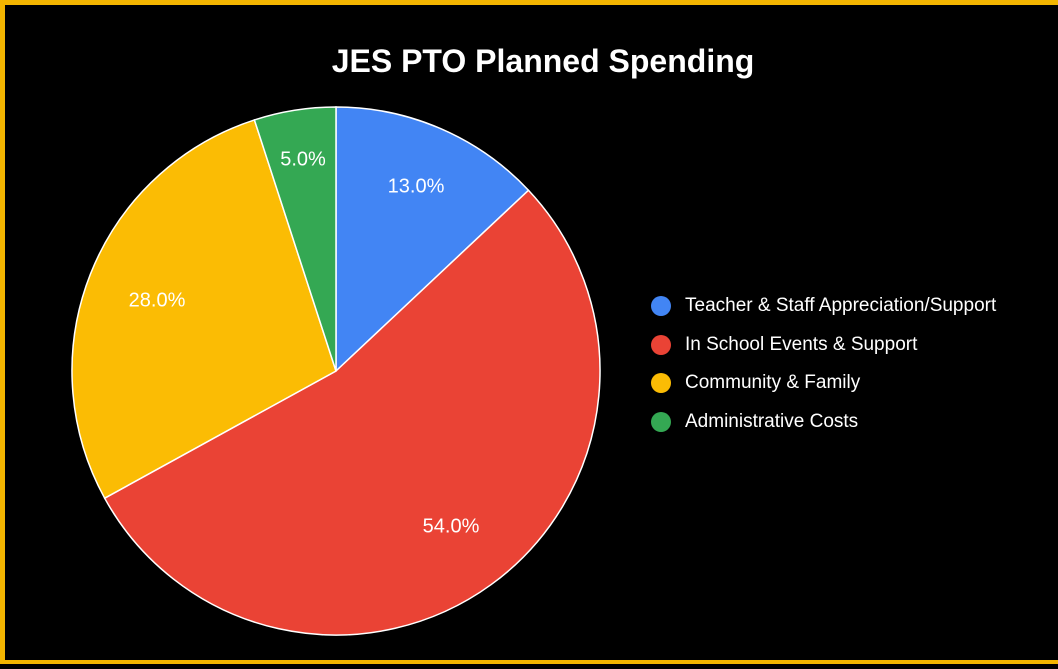  I want to click on slice-label-3: 5.0%, so click(303, 159).